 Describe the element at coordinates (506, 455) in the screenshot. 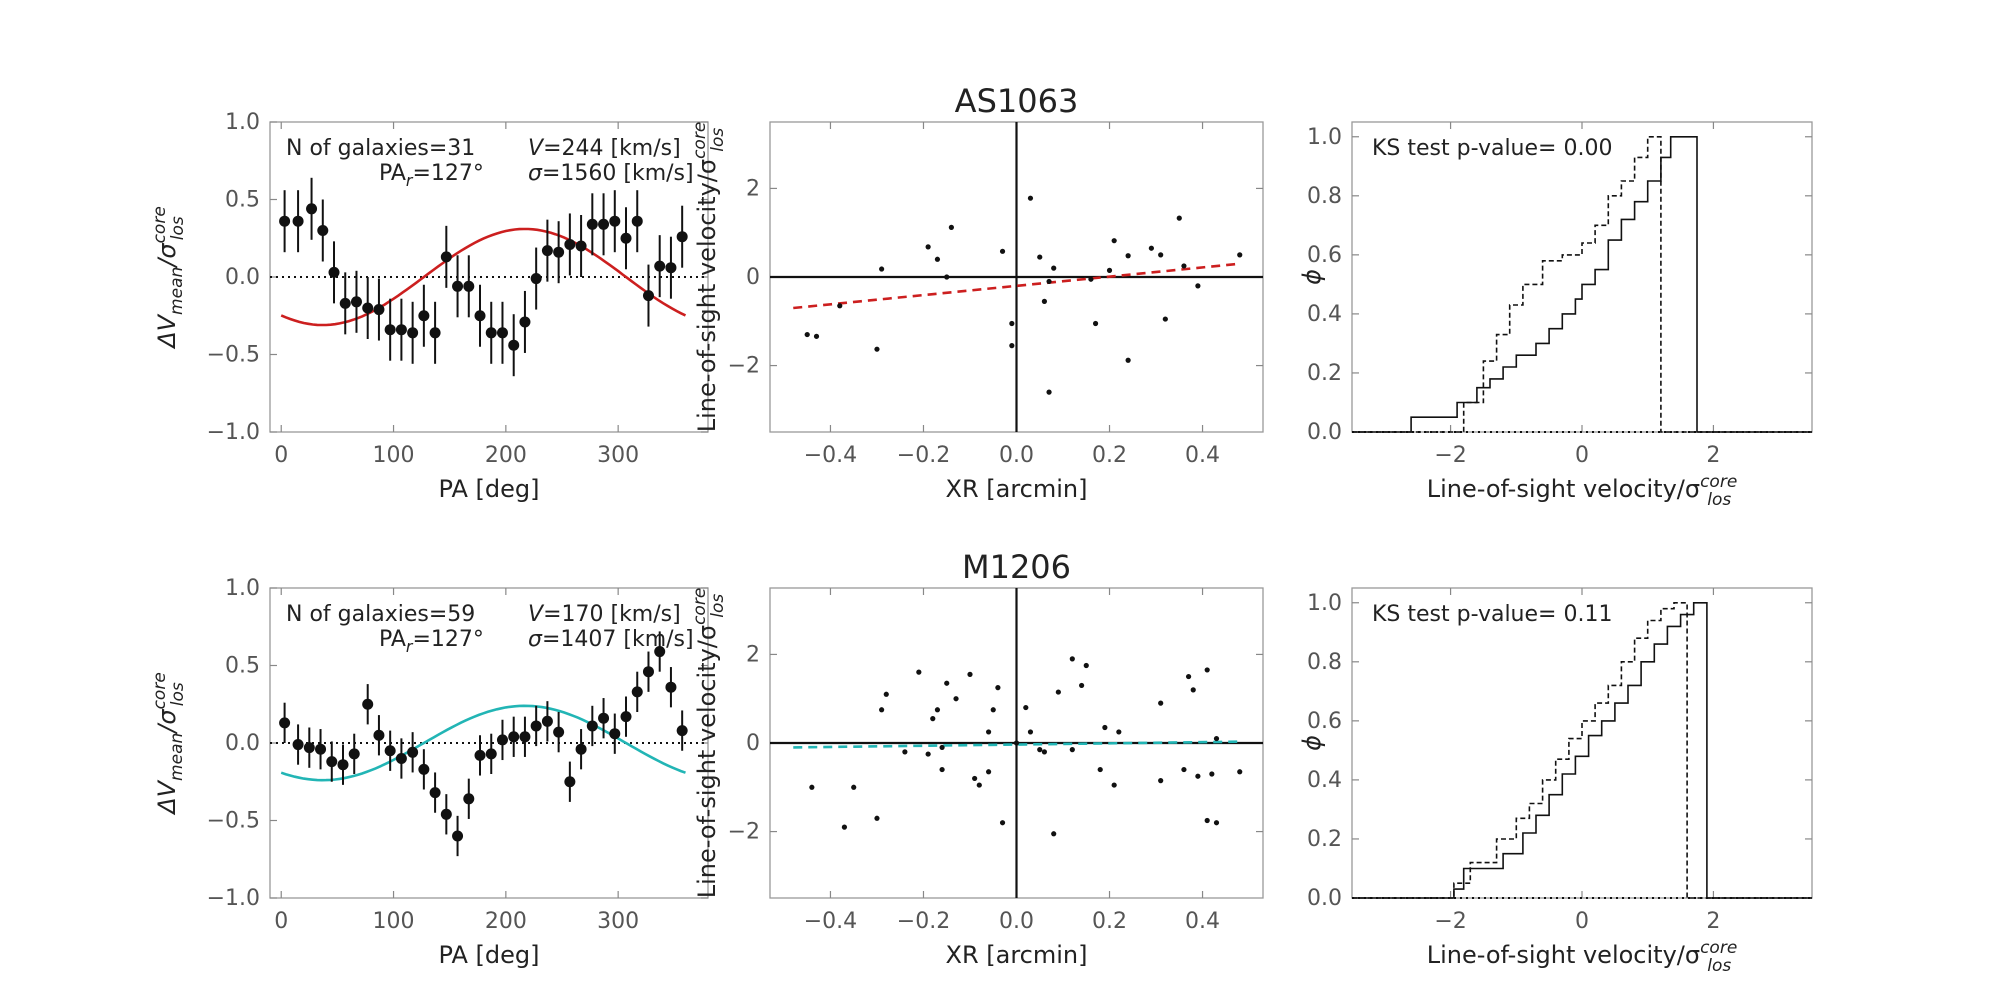

I see `x-tick-label: 200` at that location.